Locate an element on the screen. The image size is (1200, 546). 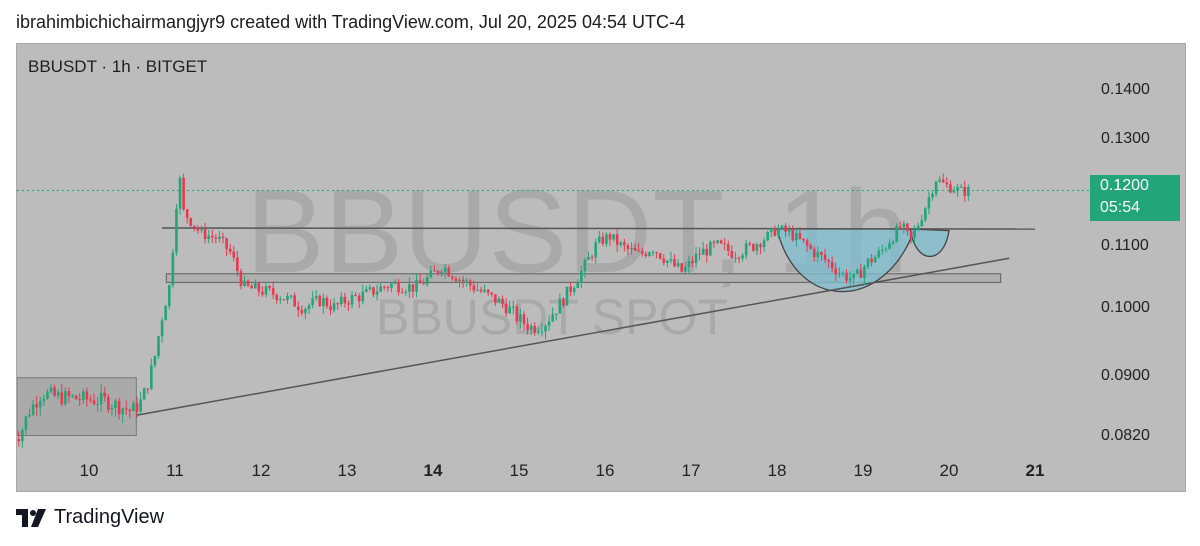
current-price-label: 0.1200 is located at coordinates (1135, 186).